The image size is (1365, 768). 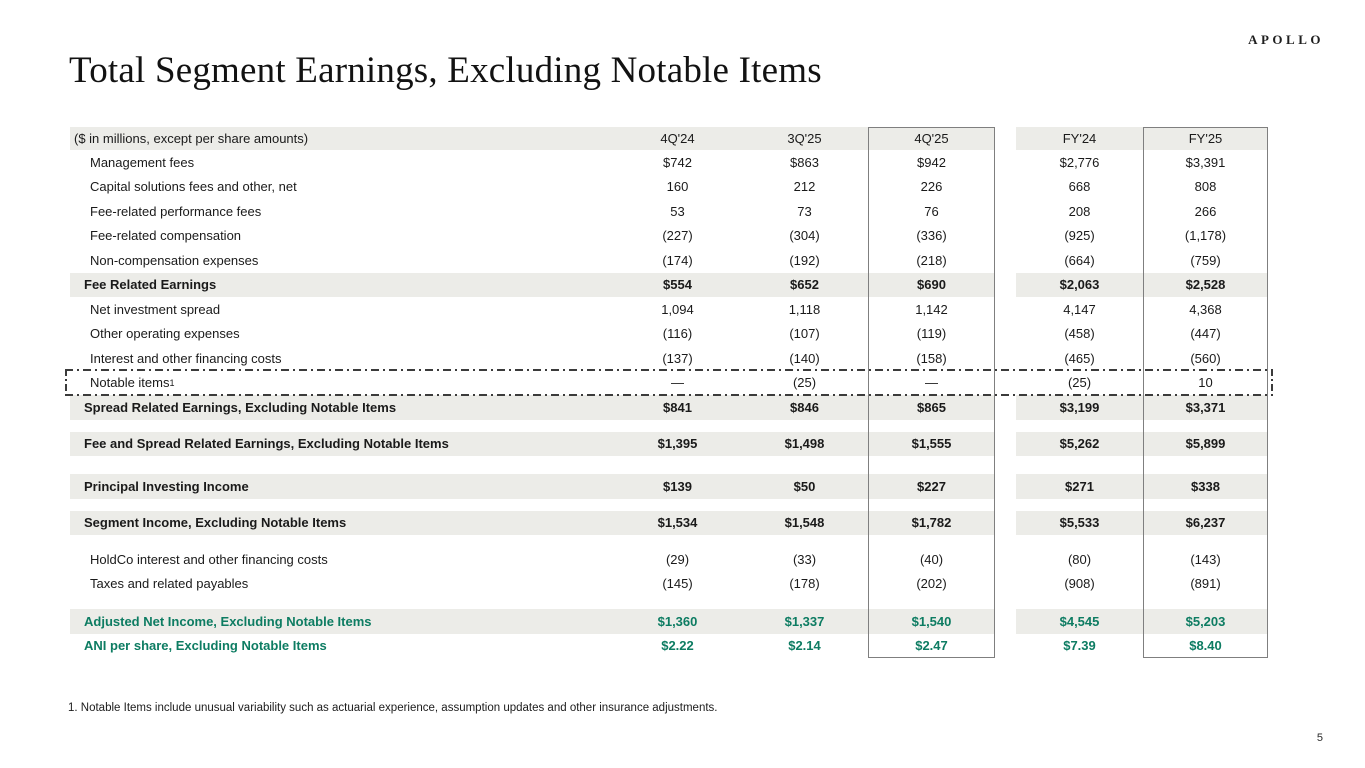 What do you see at coordinates (1079, 646) in the screenshot?
I see `cell-fy24: $7.39` at bounding box center [1079, 646].